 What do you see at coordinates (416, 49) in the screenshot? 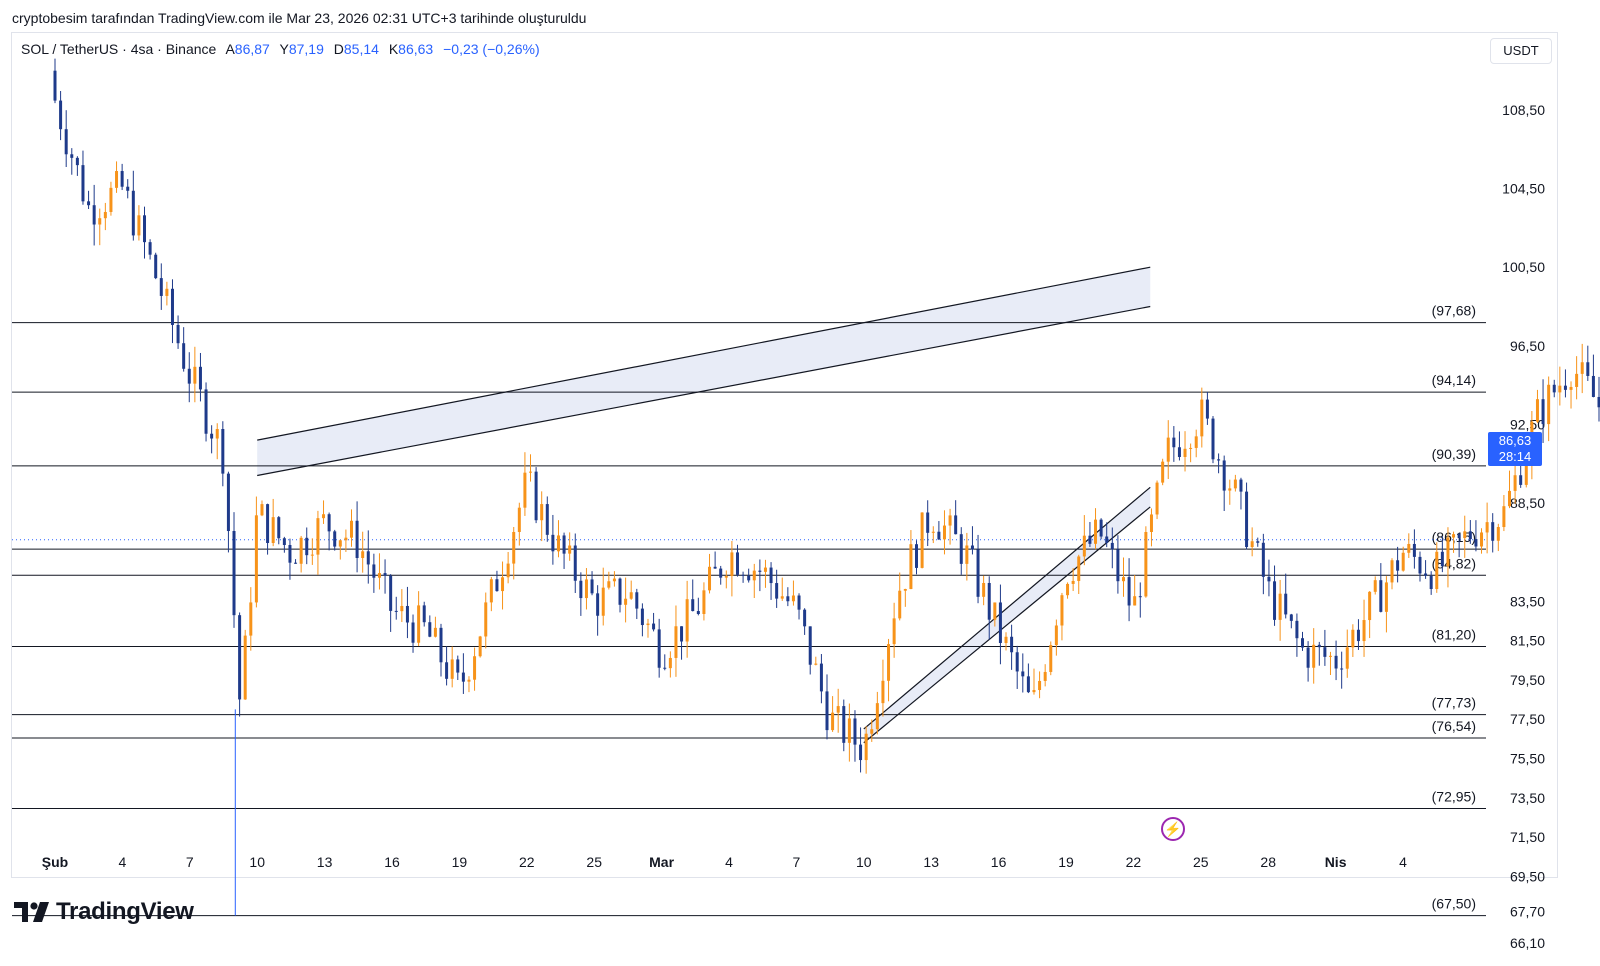
I see `close-value: 86,63` at bounding box center [416, 49].